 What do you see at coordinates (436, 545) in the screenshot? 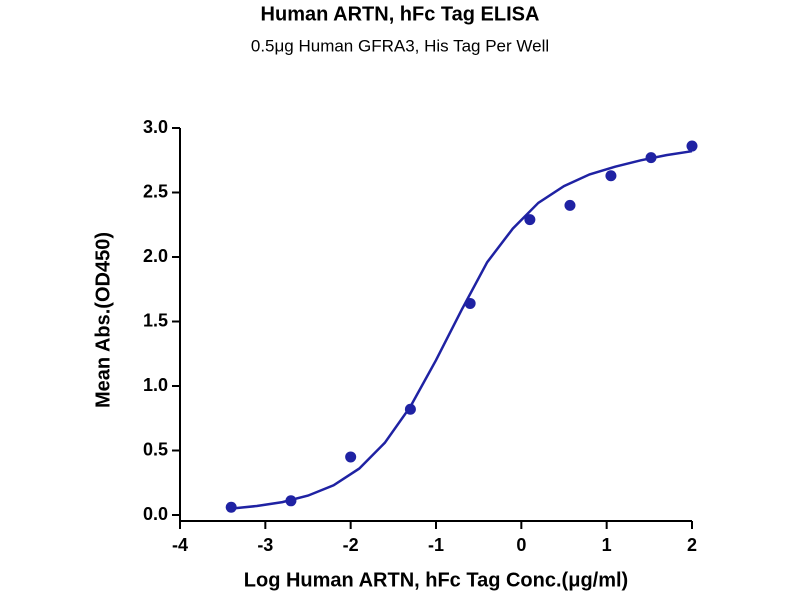
I see `x-tick-label: -1` at bounding box center [436, 545].